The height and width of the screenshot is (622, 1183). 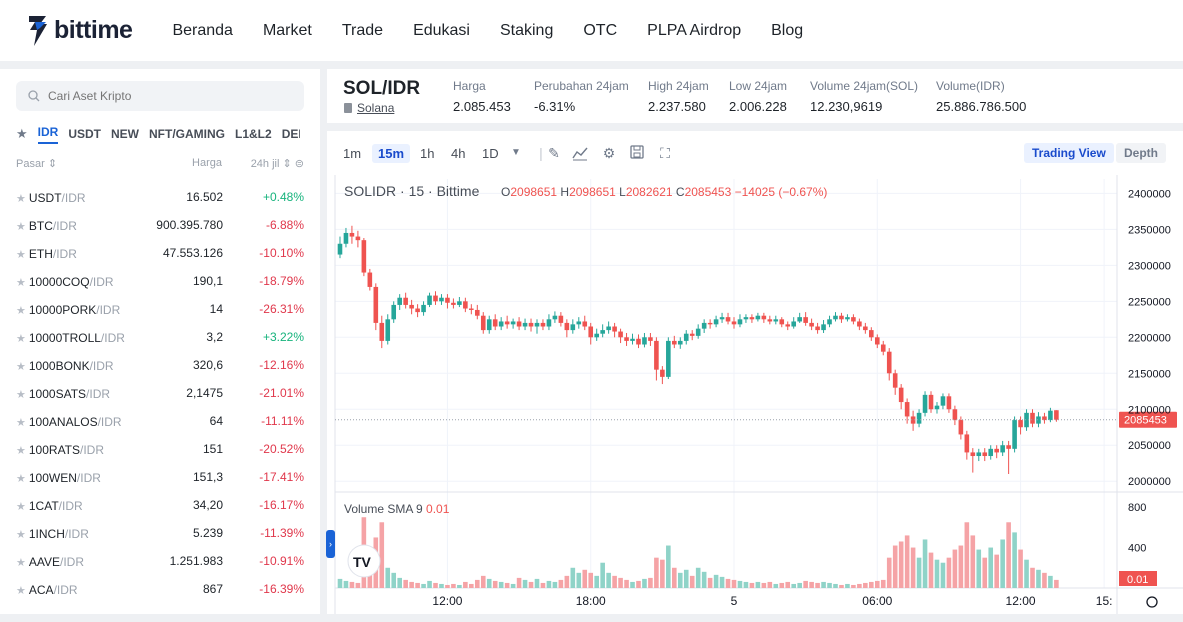 What do you see at coordinates (516, 152) in the screenshot?
I see `chevron-down-icon: ▼` at bounding box center [516, 152].